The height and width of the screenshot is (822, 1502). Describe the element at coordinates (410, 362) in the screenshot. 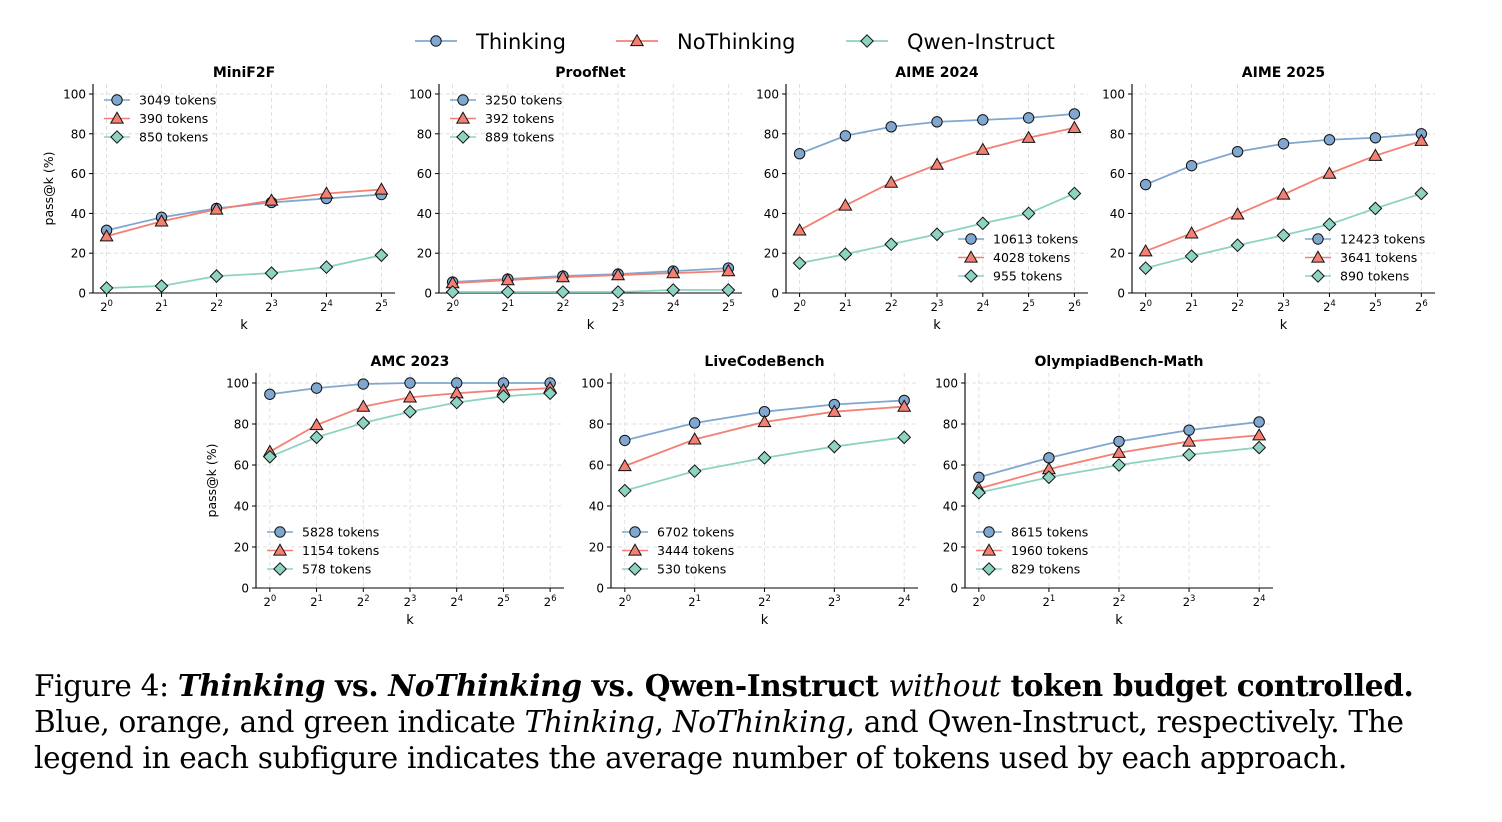

I see `subplot-title: AMC 2023` at that location.